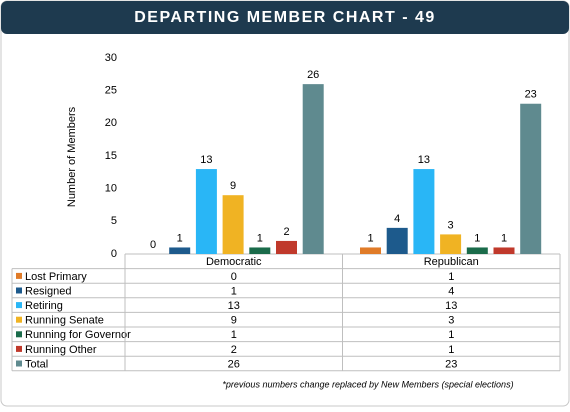  What do you see at coordinates (233, 186) in the screenshot?
I see `data-label: 9` at bounding box center [233, 186].